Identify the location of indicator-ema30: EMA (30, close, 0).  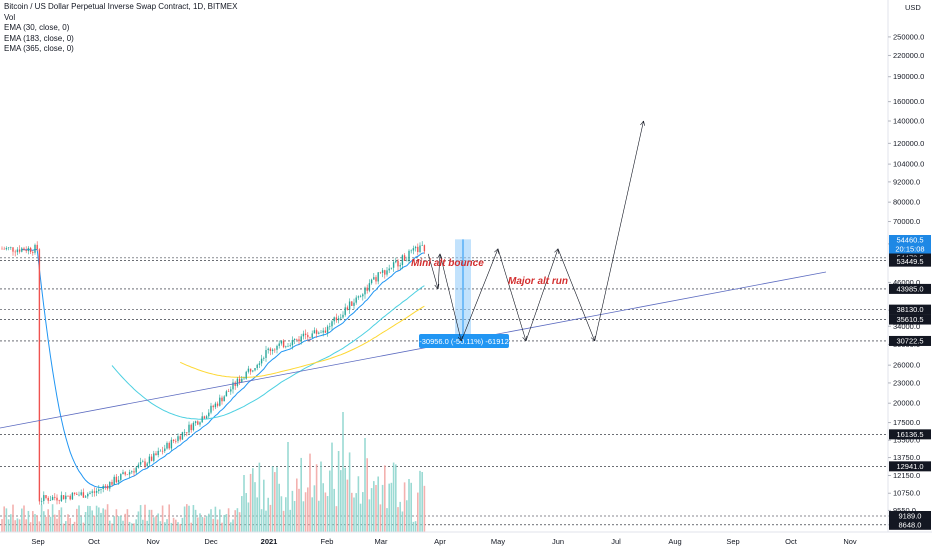
(37, 27).